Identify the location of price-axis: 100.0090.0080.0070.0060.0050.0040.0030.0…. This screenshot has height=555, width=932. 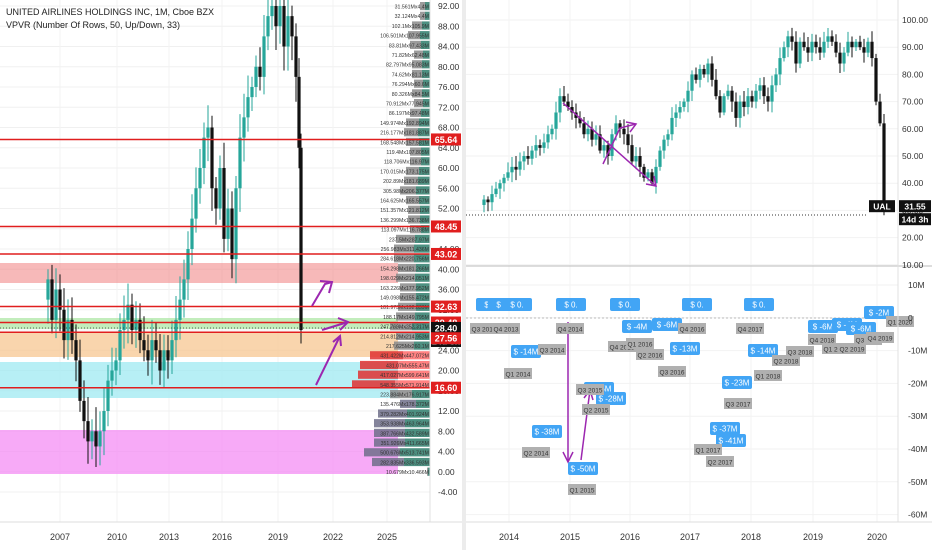
(912, 261).